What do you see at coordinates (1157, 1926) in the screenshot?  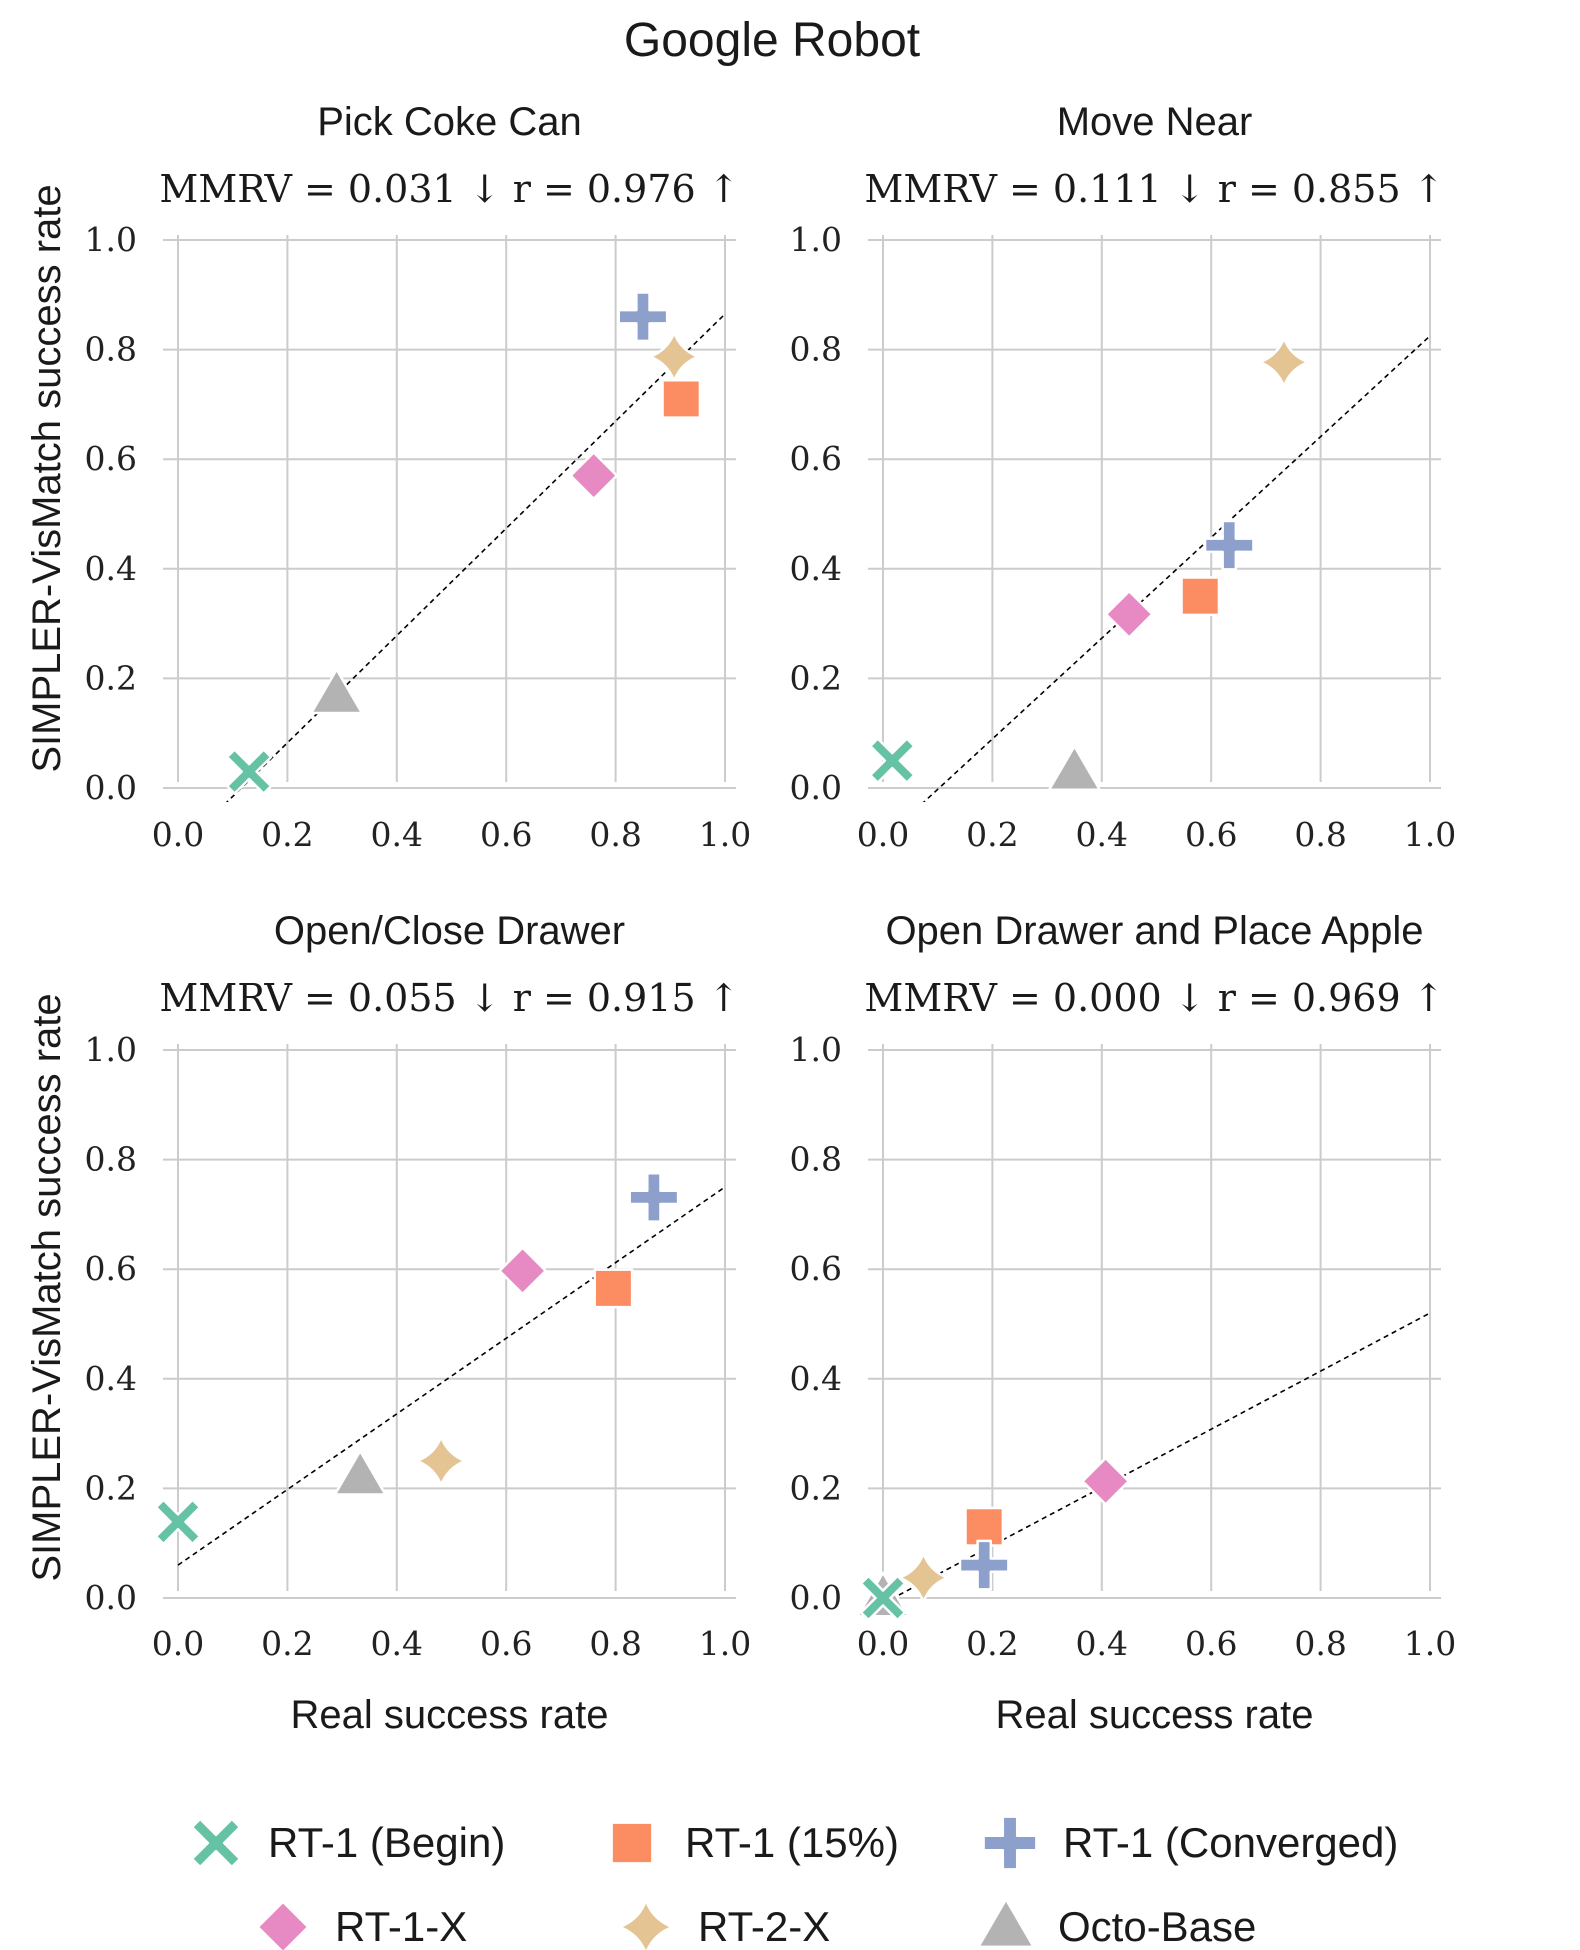 I see `legend-label: Octo-Base` at bounding box center [1157, 1926].